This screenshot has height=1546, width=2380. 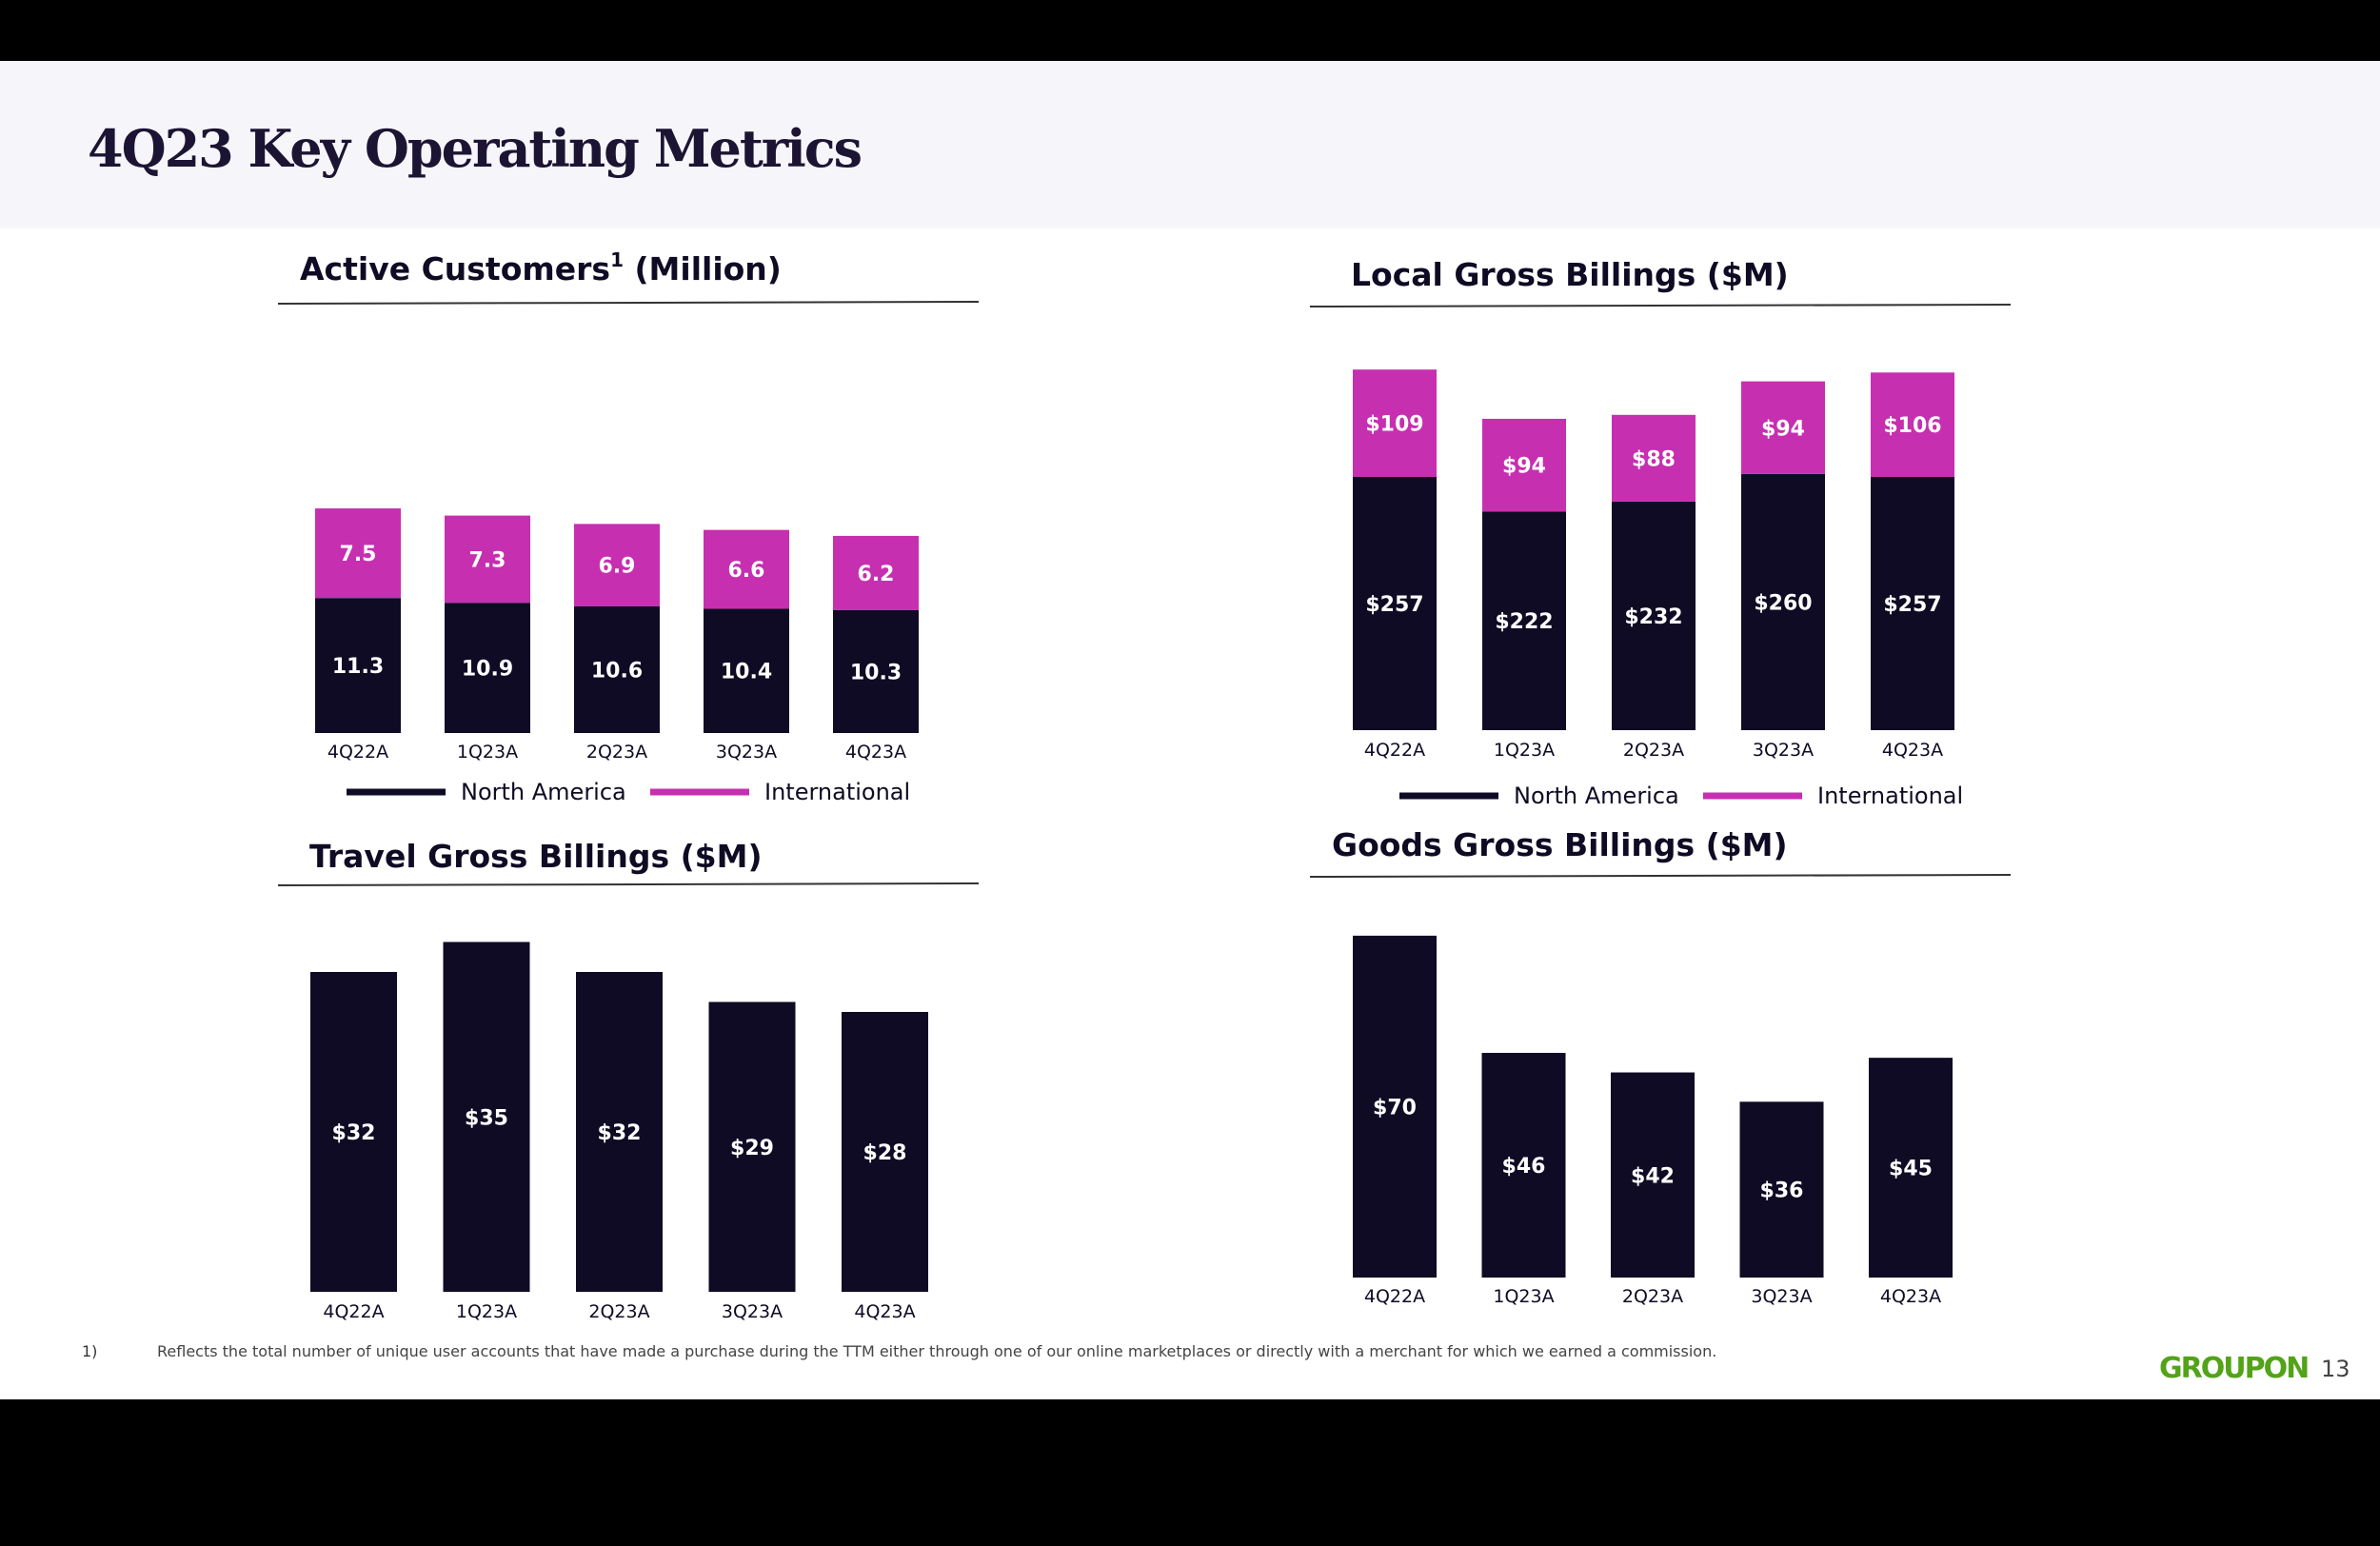 I want to click on bar-intl-local-4Q23A, so click(x=1912, y=425).